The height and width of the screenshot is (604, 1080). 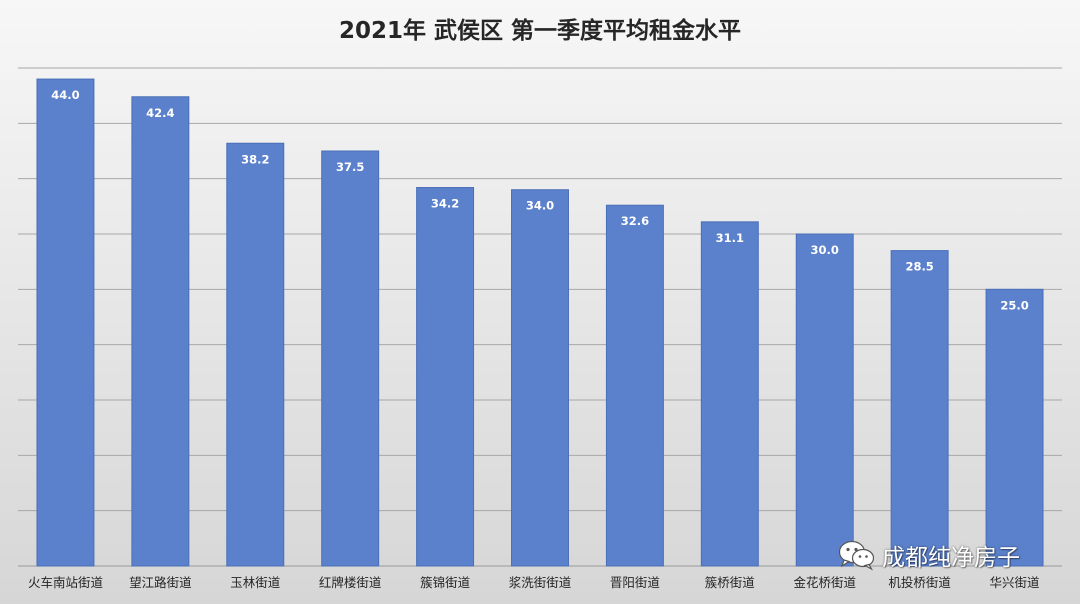 I want to click on value-label-5: 34.0, so click(x=540, y=206).